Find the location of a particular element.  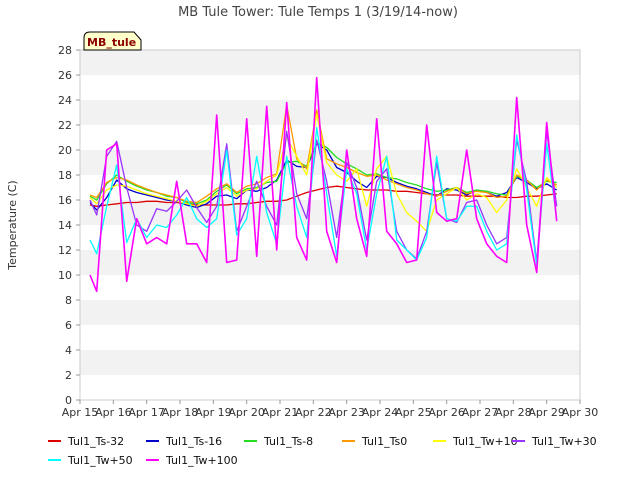

y-tick-label: 0 is located at coordinates (68, 400).